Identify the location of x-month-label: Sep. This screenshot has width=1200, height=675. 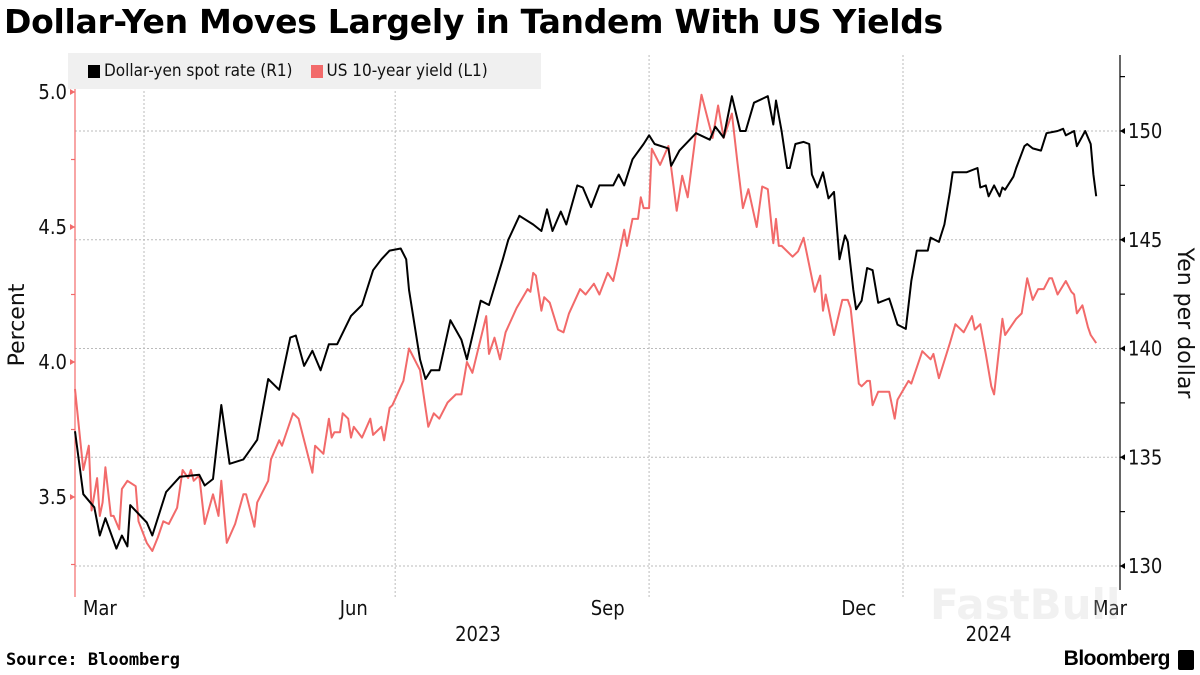
(608, 608).